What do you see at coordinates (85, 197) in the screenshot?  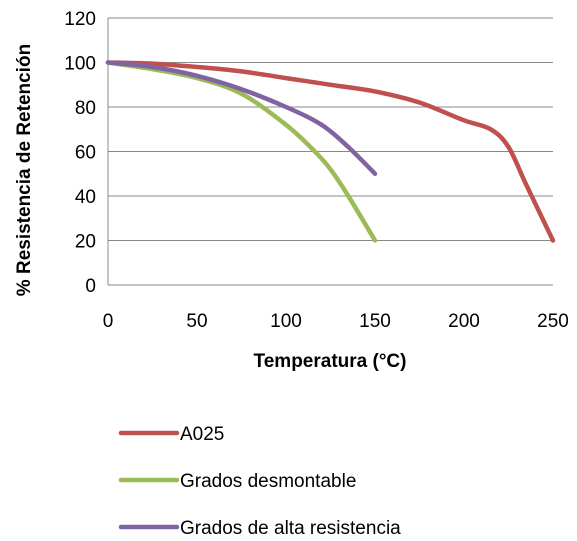 I see `y-tick-label: 40` at bounding box center [85, 197].